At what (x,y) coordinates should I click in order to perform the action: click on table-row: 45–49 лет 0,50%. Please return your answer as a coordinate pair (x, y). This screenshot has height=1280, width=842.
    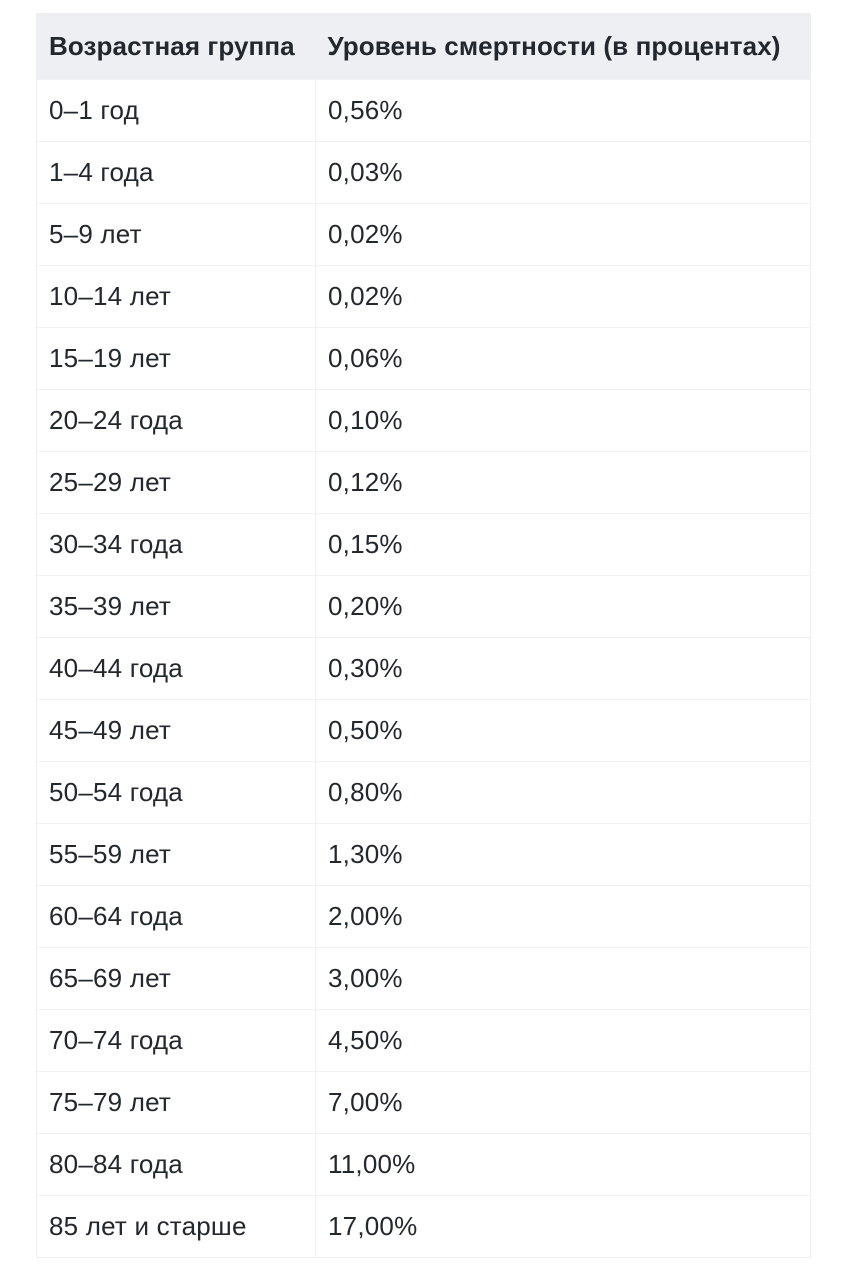
    Looking at the image, I should click on (423, 730).